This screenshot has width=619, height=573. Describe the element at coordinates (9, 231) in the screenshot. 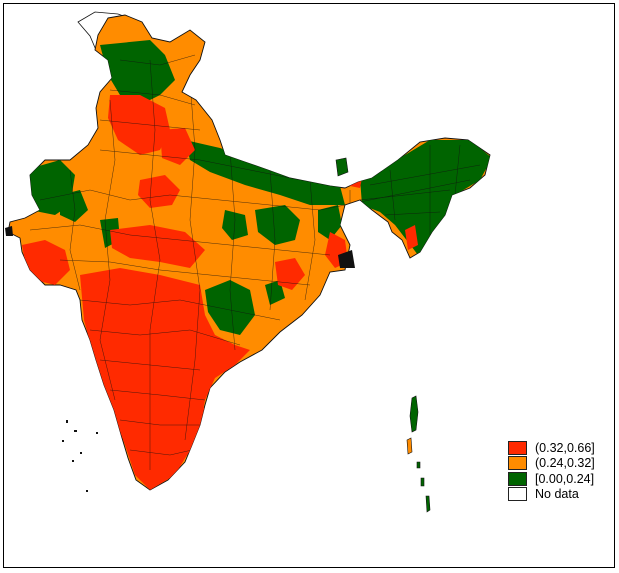

I see `kutch-tip` at that location.